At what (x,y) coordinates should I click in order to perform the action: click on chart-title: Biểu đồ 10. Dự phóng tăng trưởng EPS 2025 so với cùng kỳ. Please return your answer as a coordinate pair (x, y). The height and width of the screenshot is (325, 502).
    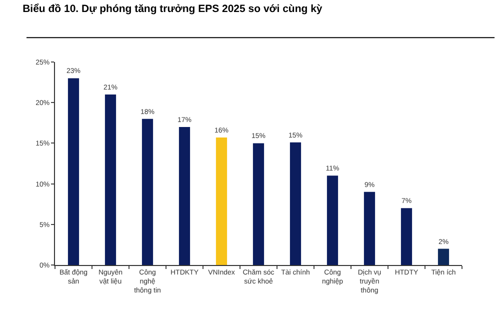
    Looking at the image, I should click on (172, 9).